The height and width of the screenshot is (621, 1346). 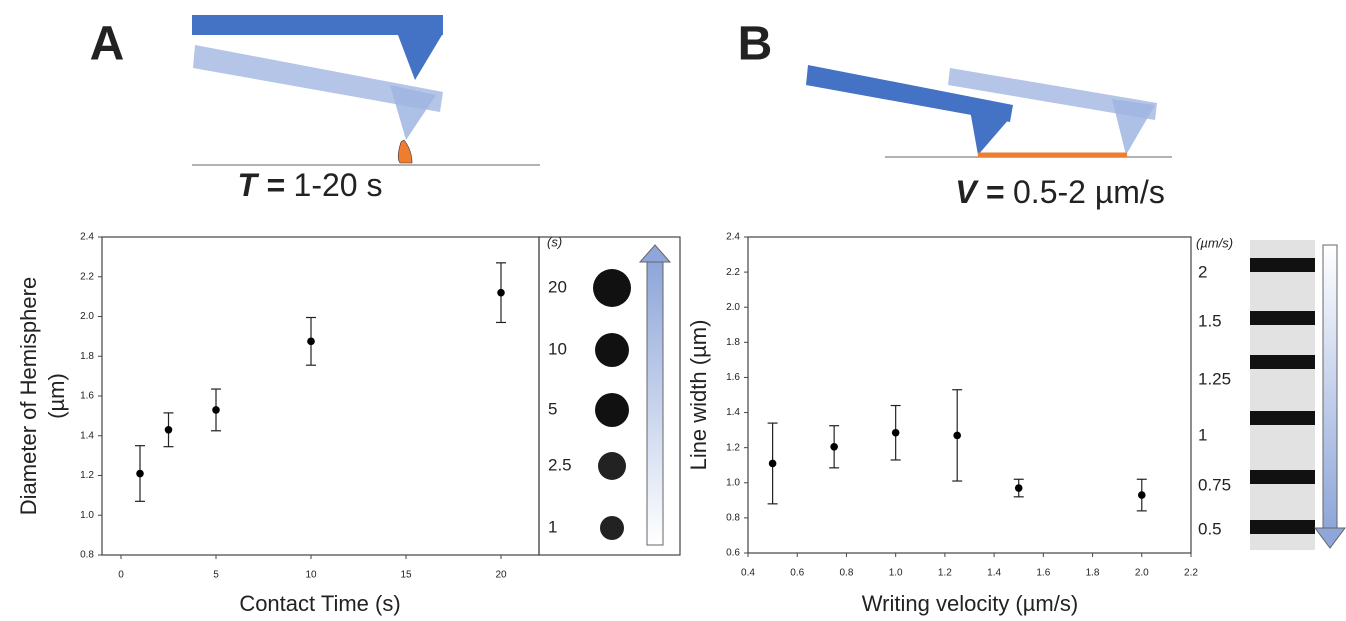 I want to click on annotation-value: 1-20 s, so click(x=338, y=185).